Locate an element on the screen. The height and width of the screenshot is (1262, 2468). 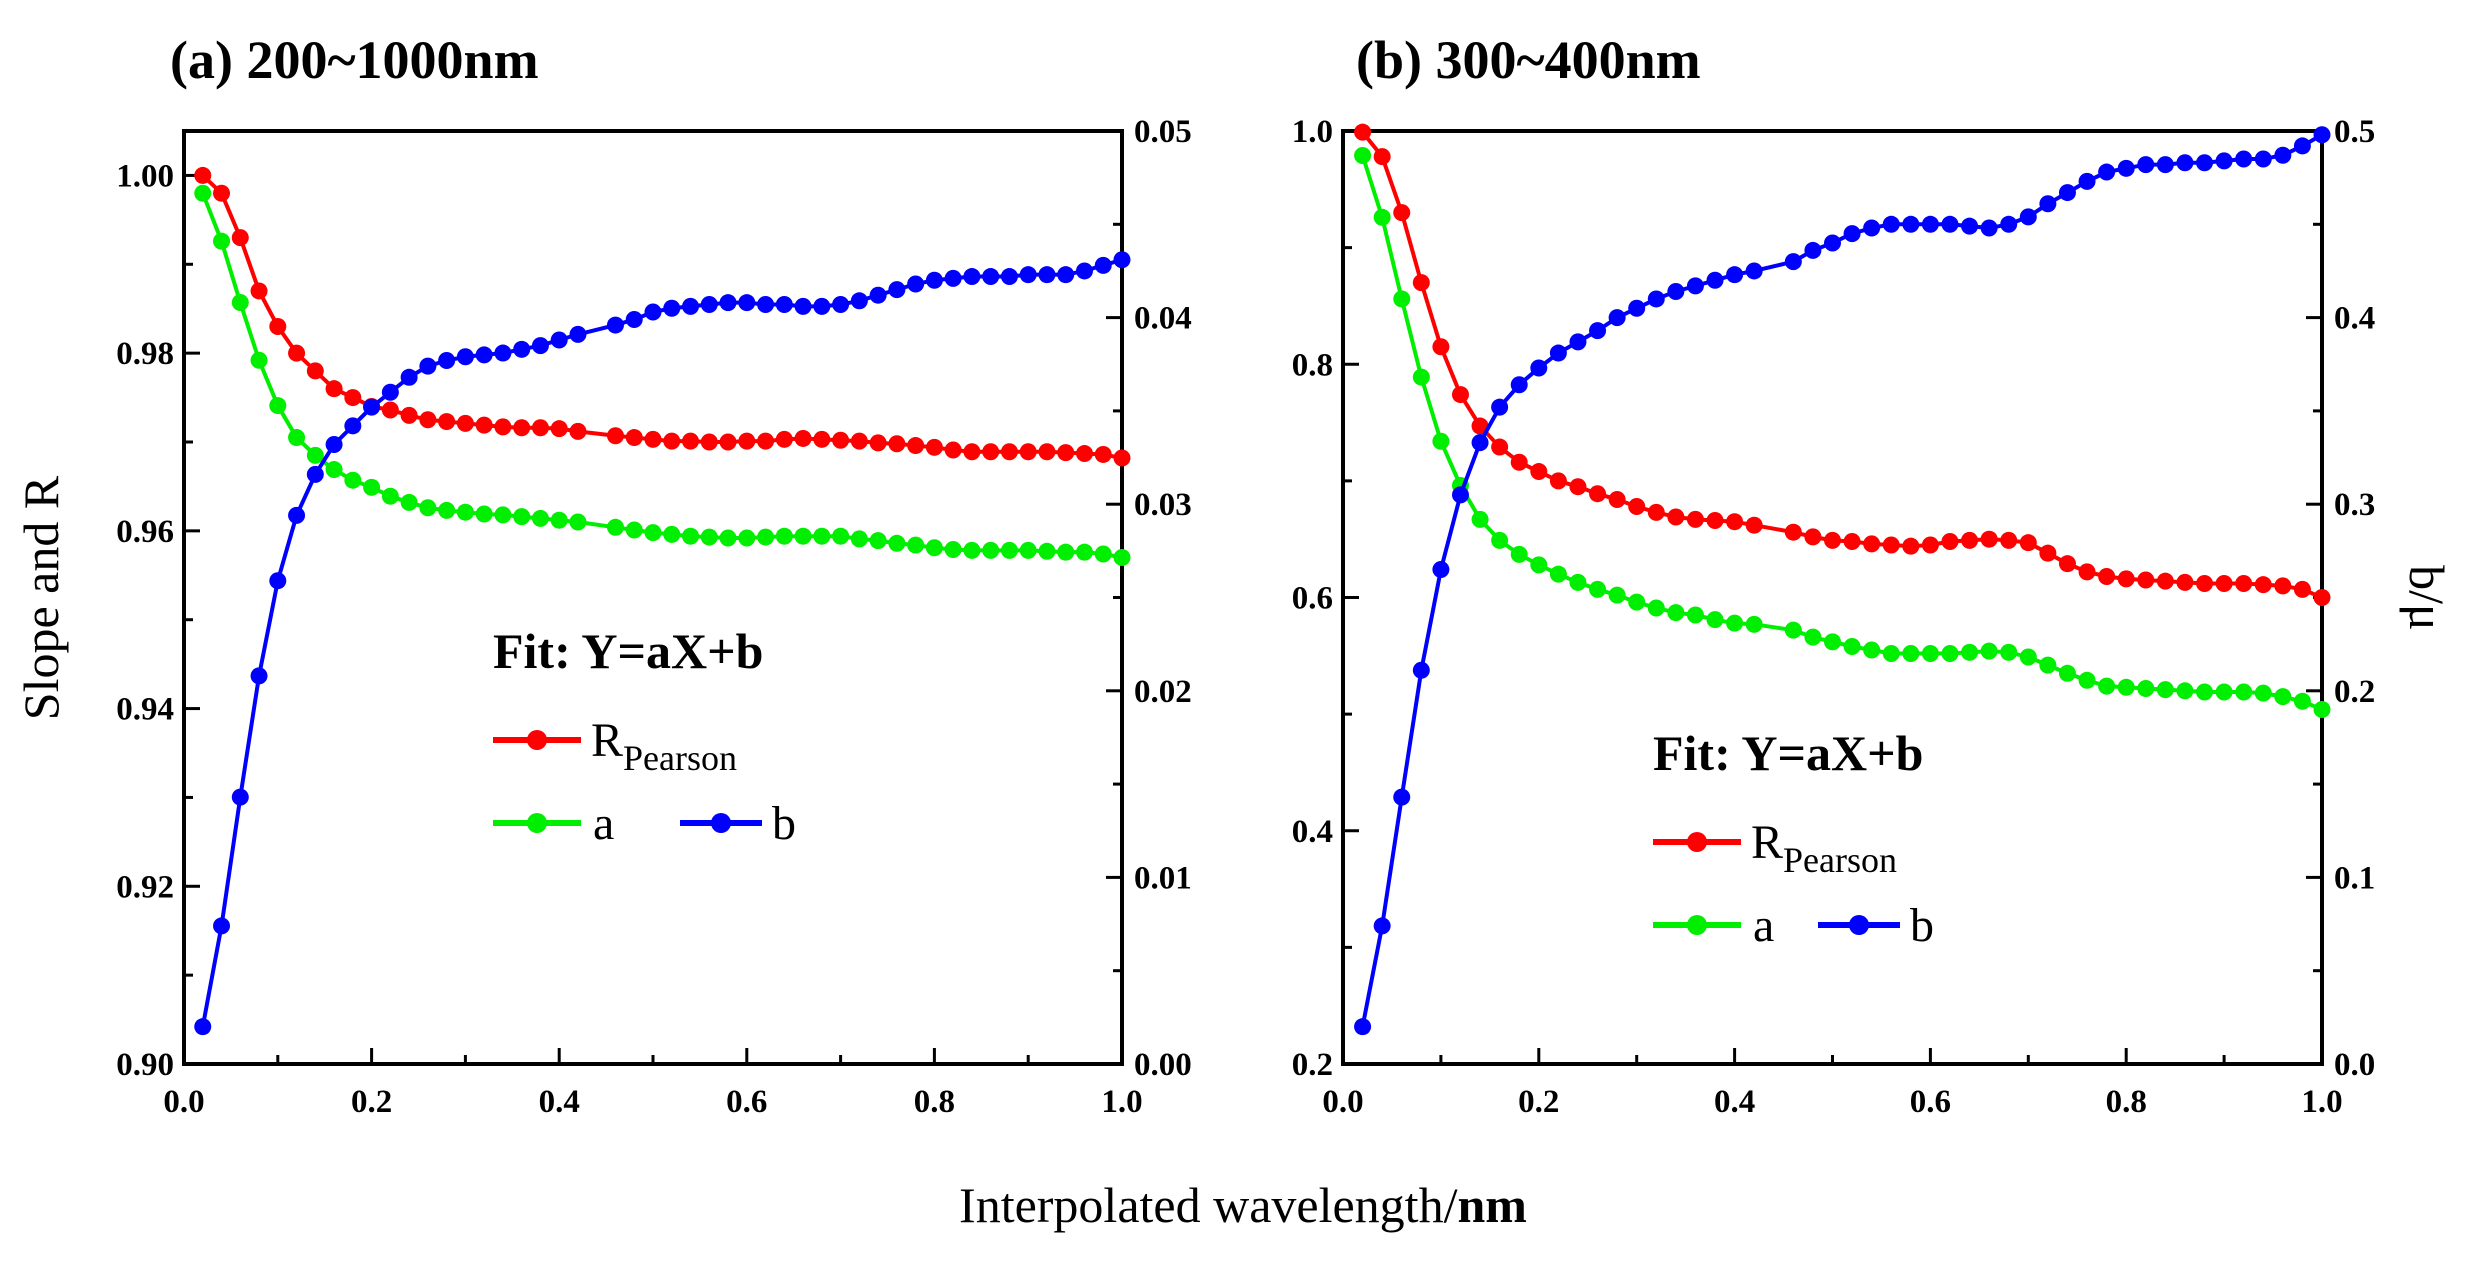
y2-tick-label: 0.3 is located at coordinates (2354, 505).